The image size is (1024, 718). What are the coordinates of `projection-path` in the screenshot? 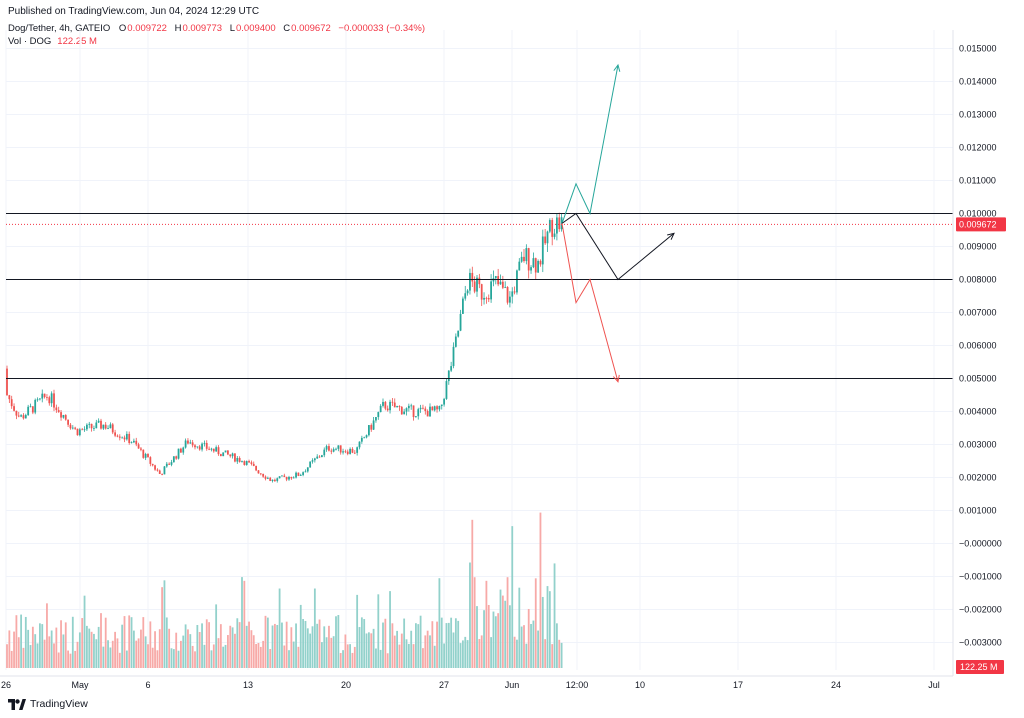 It's located at (590, 144).